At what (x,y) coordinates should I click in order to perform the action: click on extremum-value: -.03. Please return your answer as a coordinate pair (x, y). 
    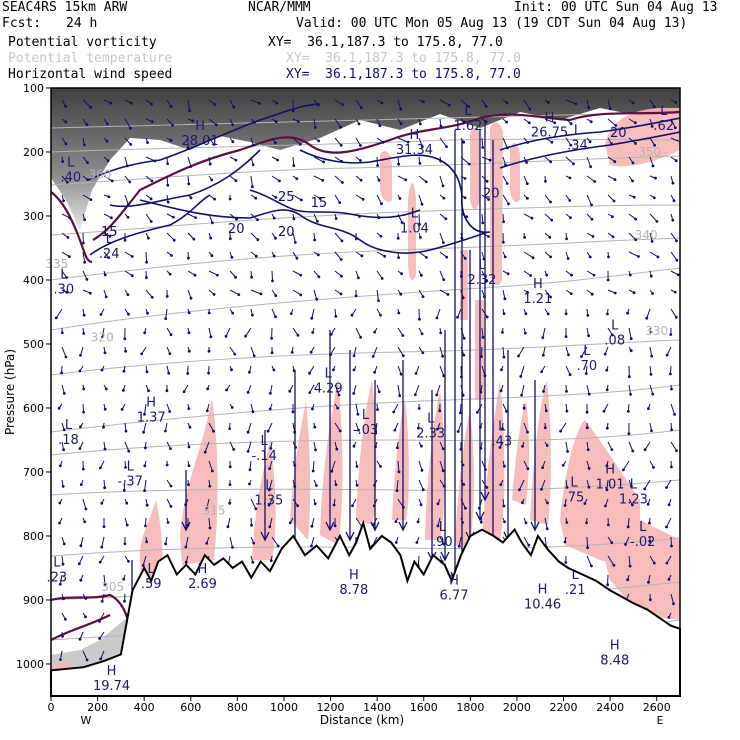
    Looking at the image, I should click on (365, 430).